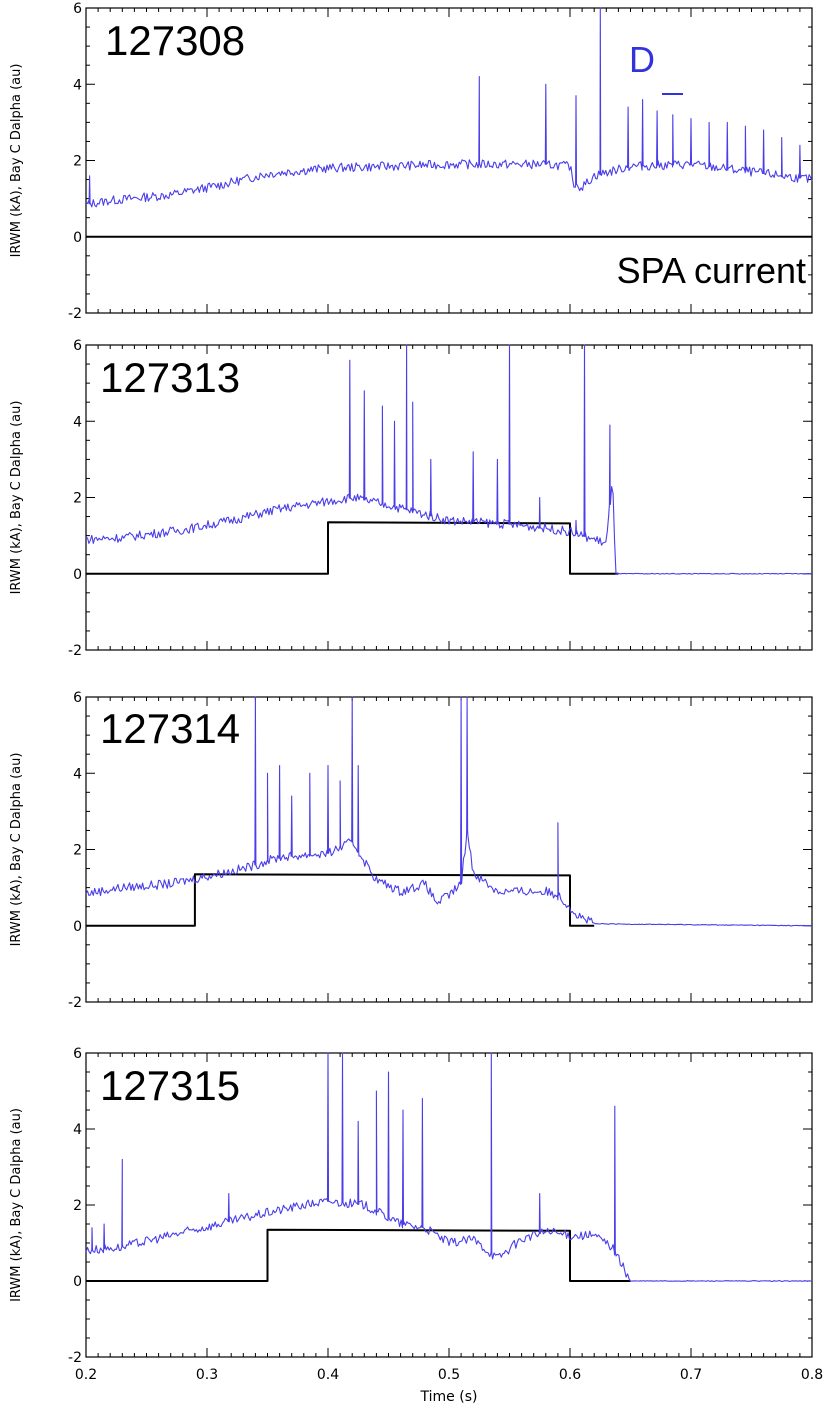  What do you see at coordinates (328, 1375) in the screenshot?
I see `x-tick-label: 0.4` at bounding box center [328, 1375].